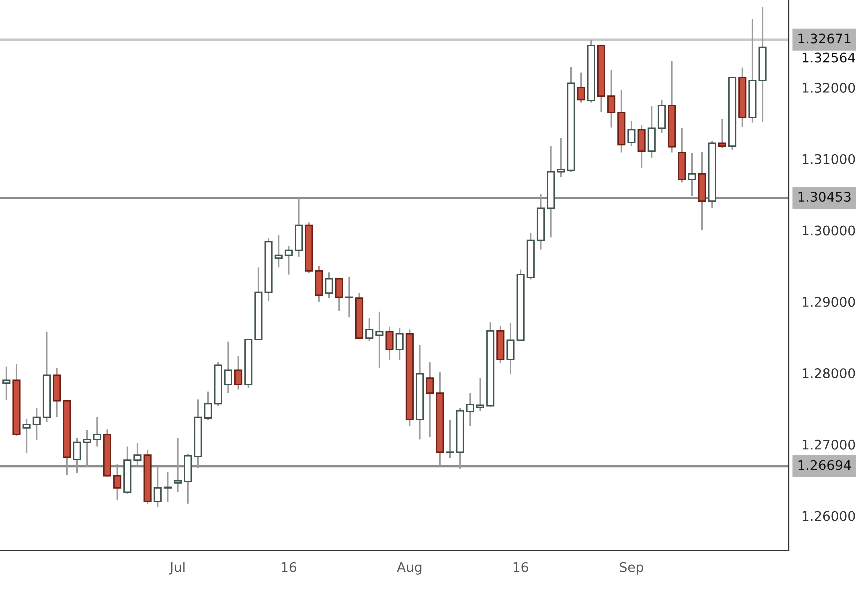 The width and height of the screenshot is (862, 589). What do you see at coordinates (829, 516) in the screenshot?
I see `y-tick-label: 1.26000` at bounding box center [829, 516].